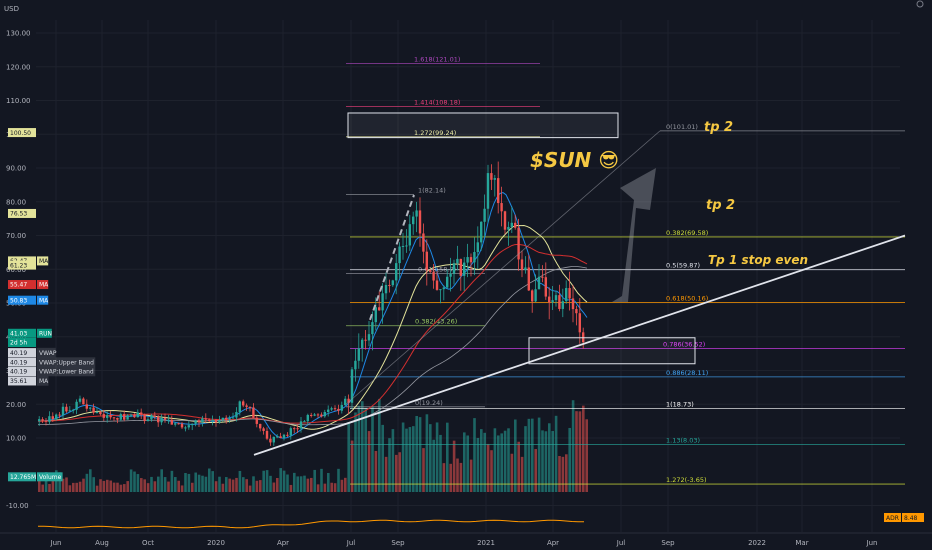  Describe the element at coordinates (16, 439) in the screenshot. I see `y-tick-label: 10.00` at that location.